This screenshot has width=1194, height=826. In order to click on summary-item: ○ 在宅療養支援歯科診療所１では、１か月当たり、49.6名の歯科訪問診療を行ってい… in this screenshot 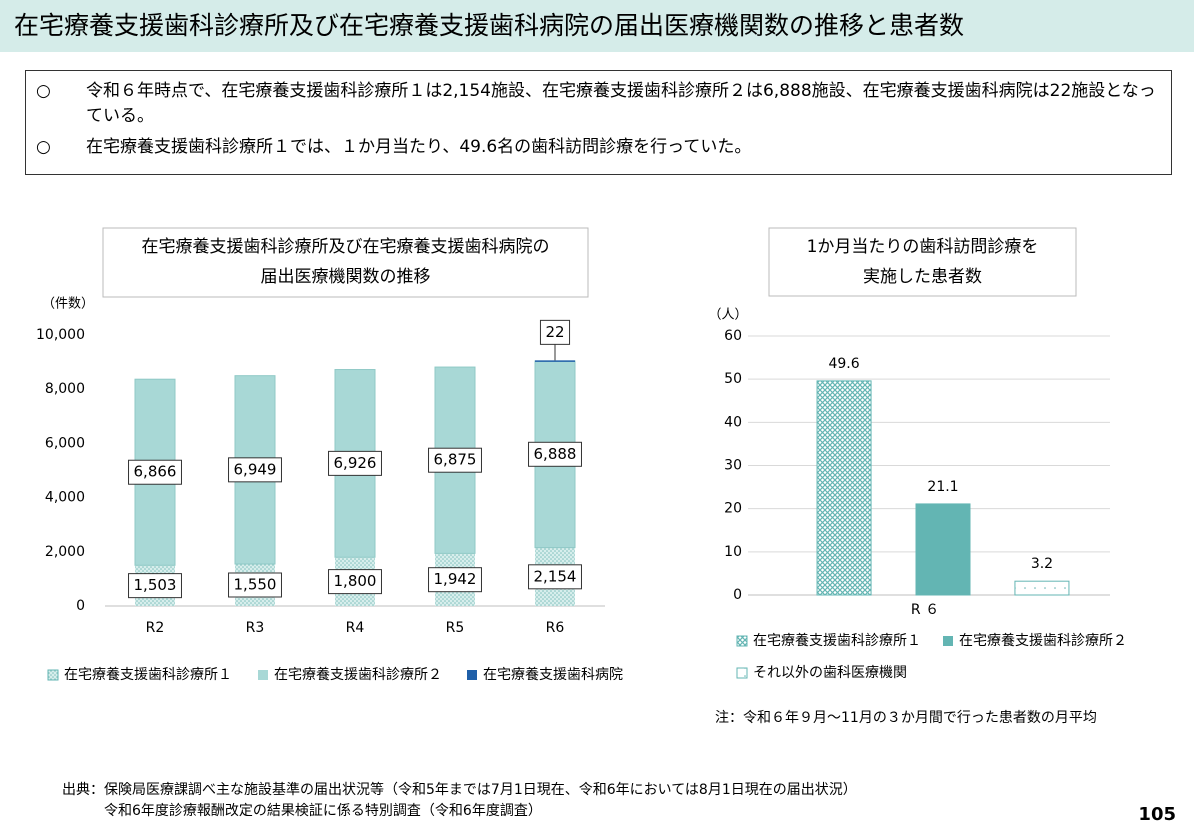, I will do `click(598, 147)`.